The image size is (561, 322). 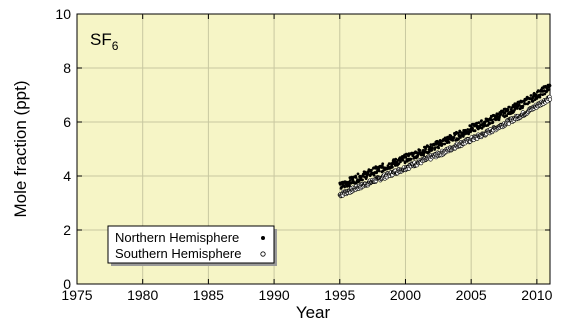 I want to click on x-tick-label: 1980, so click(x=142, y=295).